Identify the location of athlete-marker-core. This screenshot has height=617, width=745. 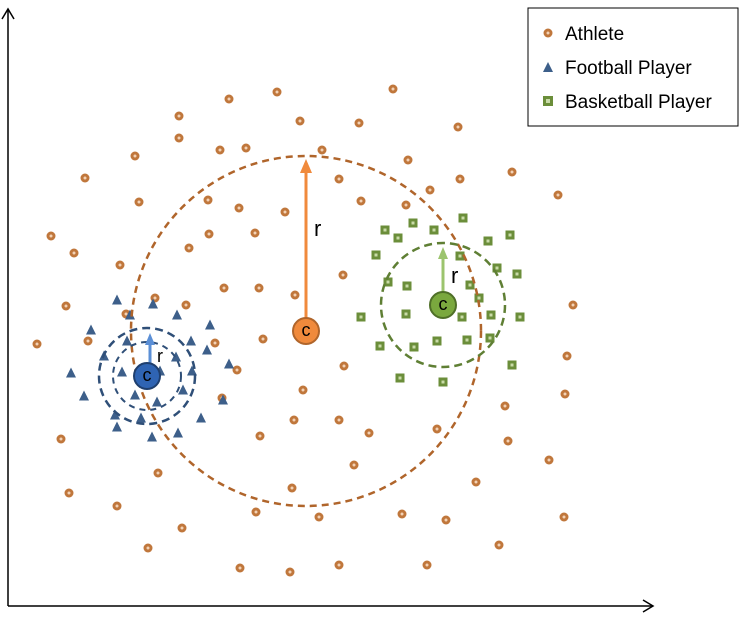
(548, 33).